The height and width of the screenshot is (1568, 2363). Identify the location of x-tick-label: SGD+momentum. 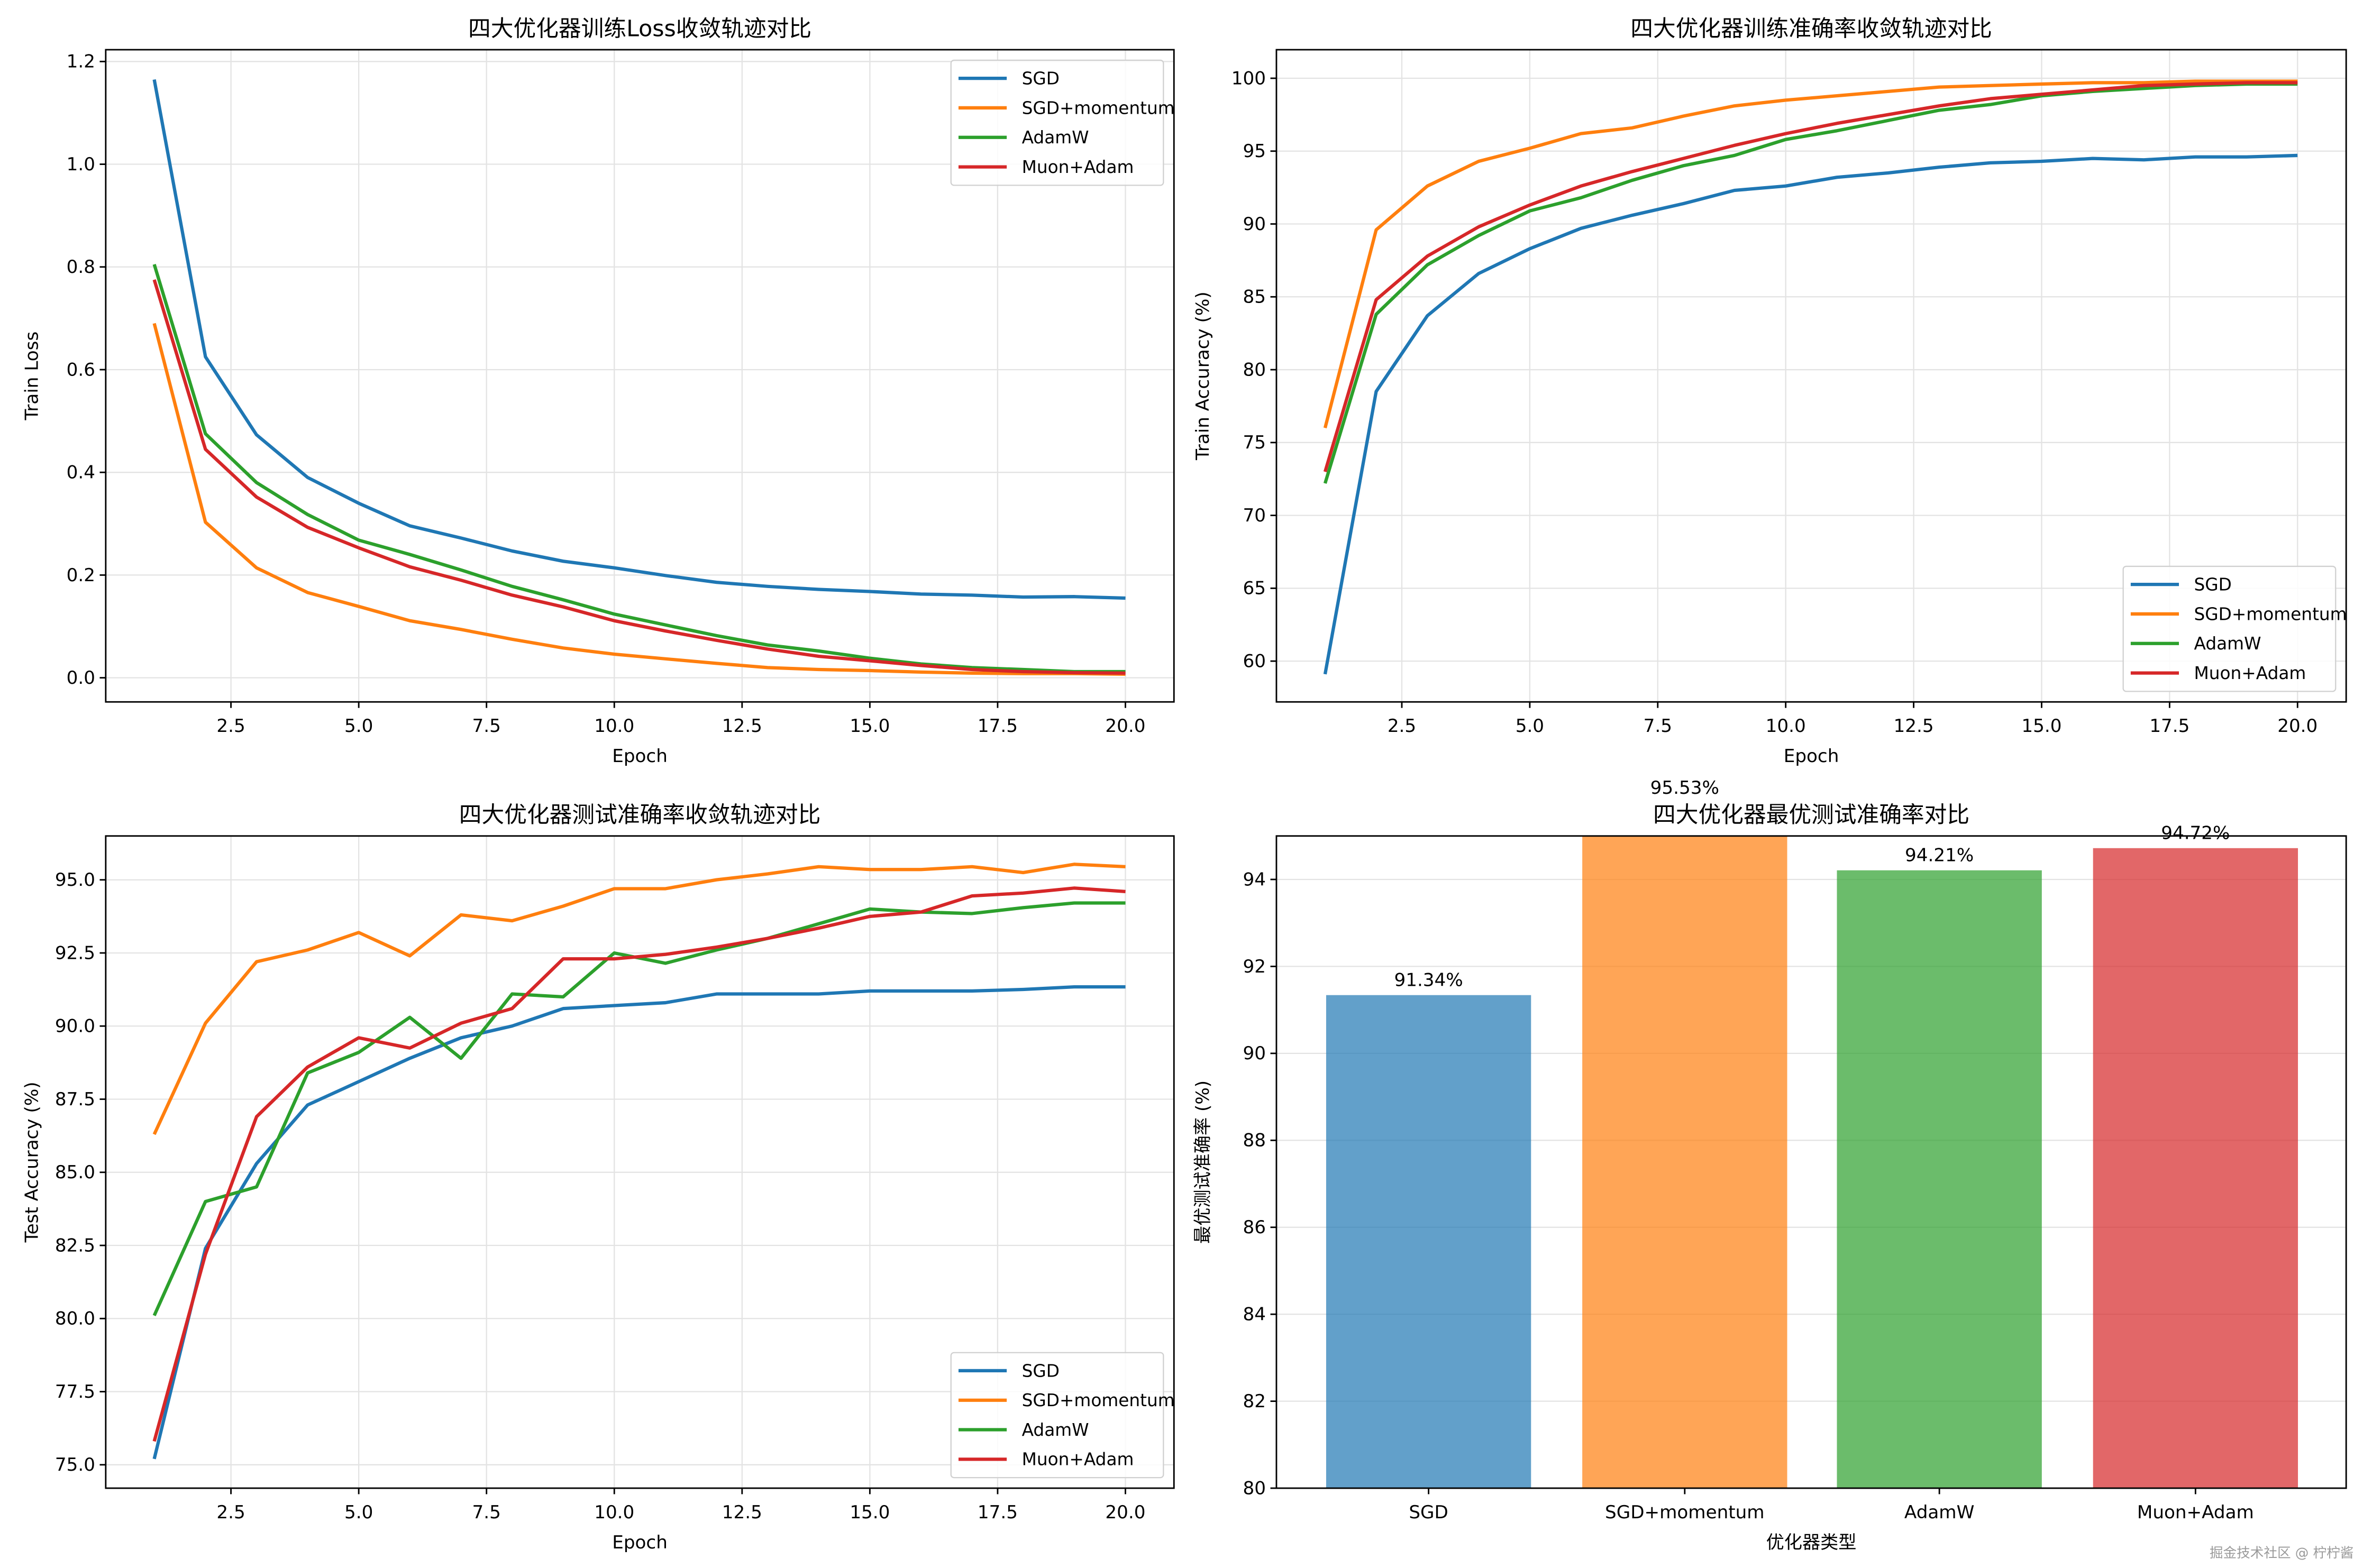
(1685, 1512).